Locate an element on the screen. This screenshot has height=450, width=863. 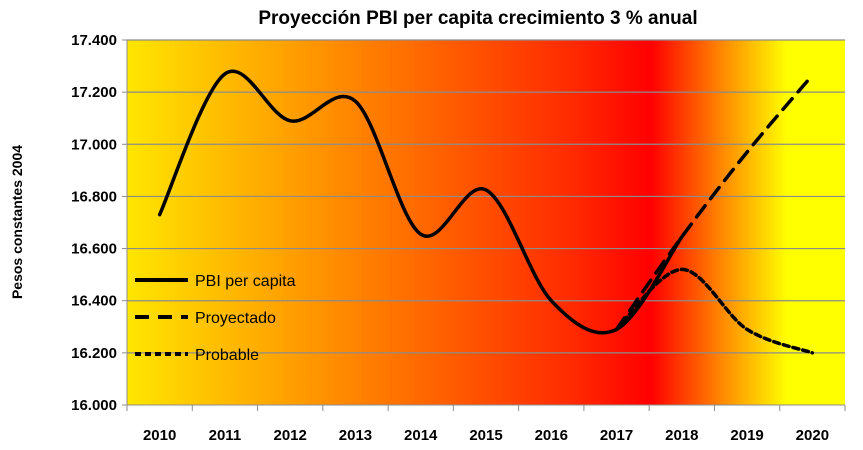
y-tick-label: 17.000 is located at coordinates (94, 144).